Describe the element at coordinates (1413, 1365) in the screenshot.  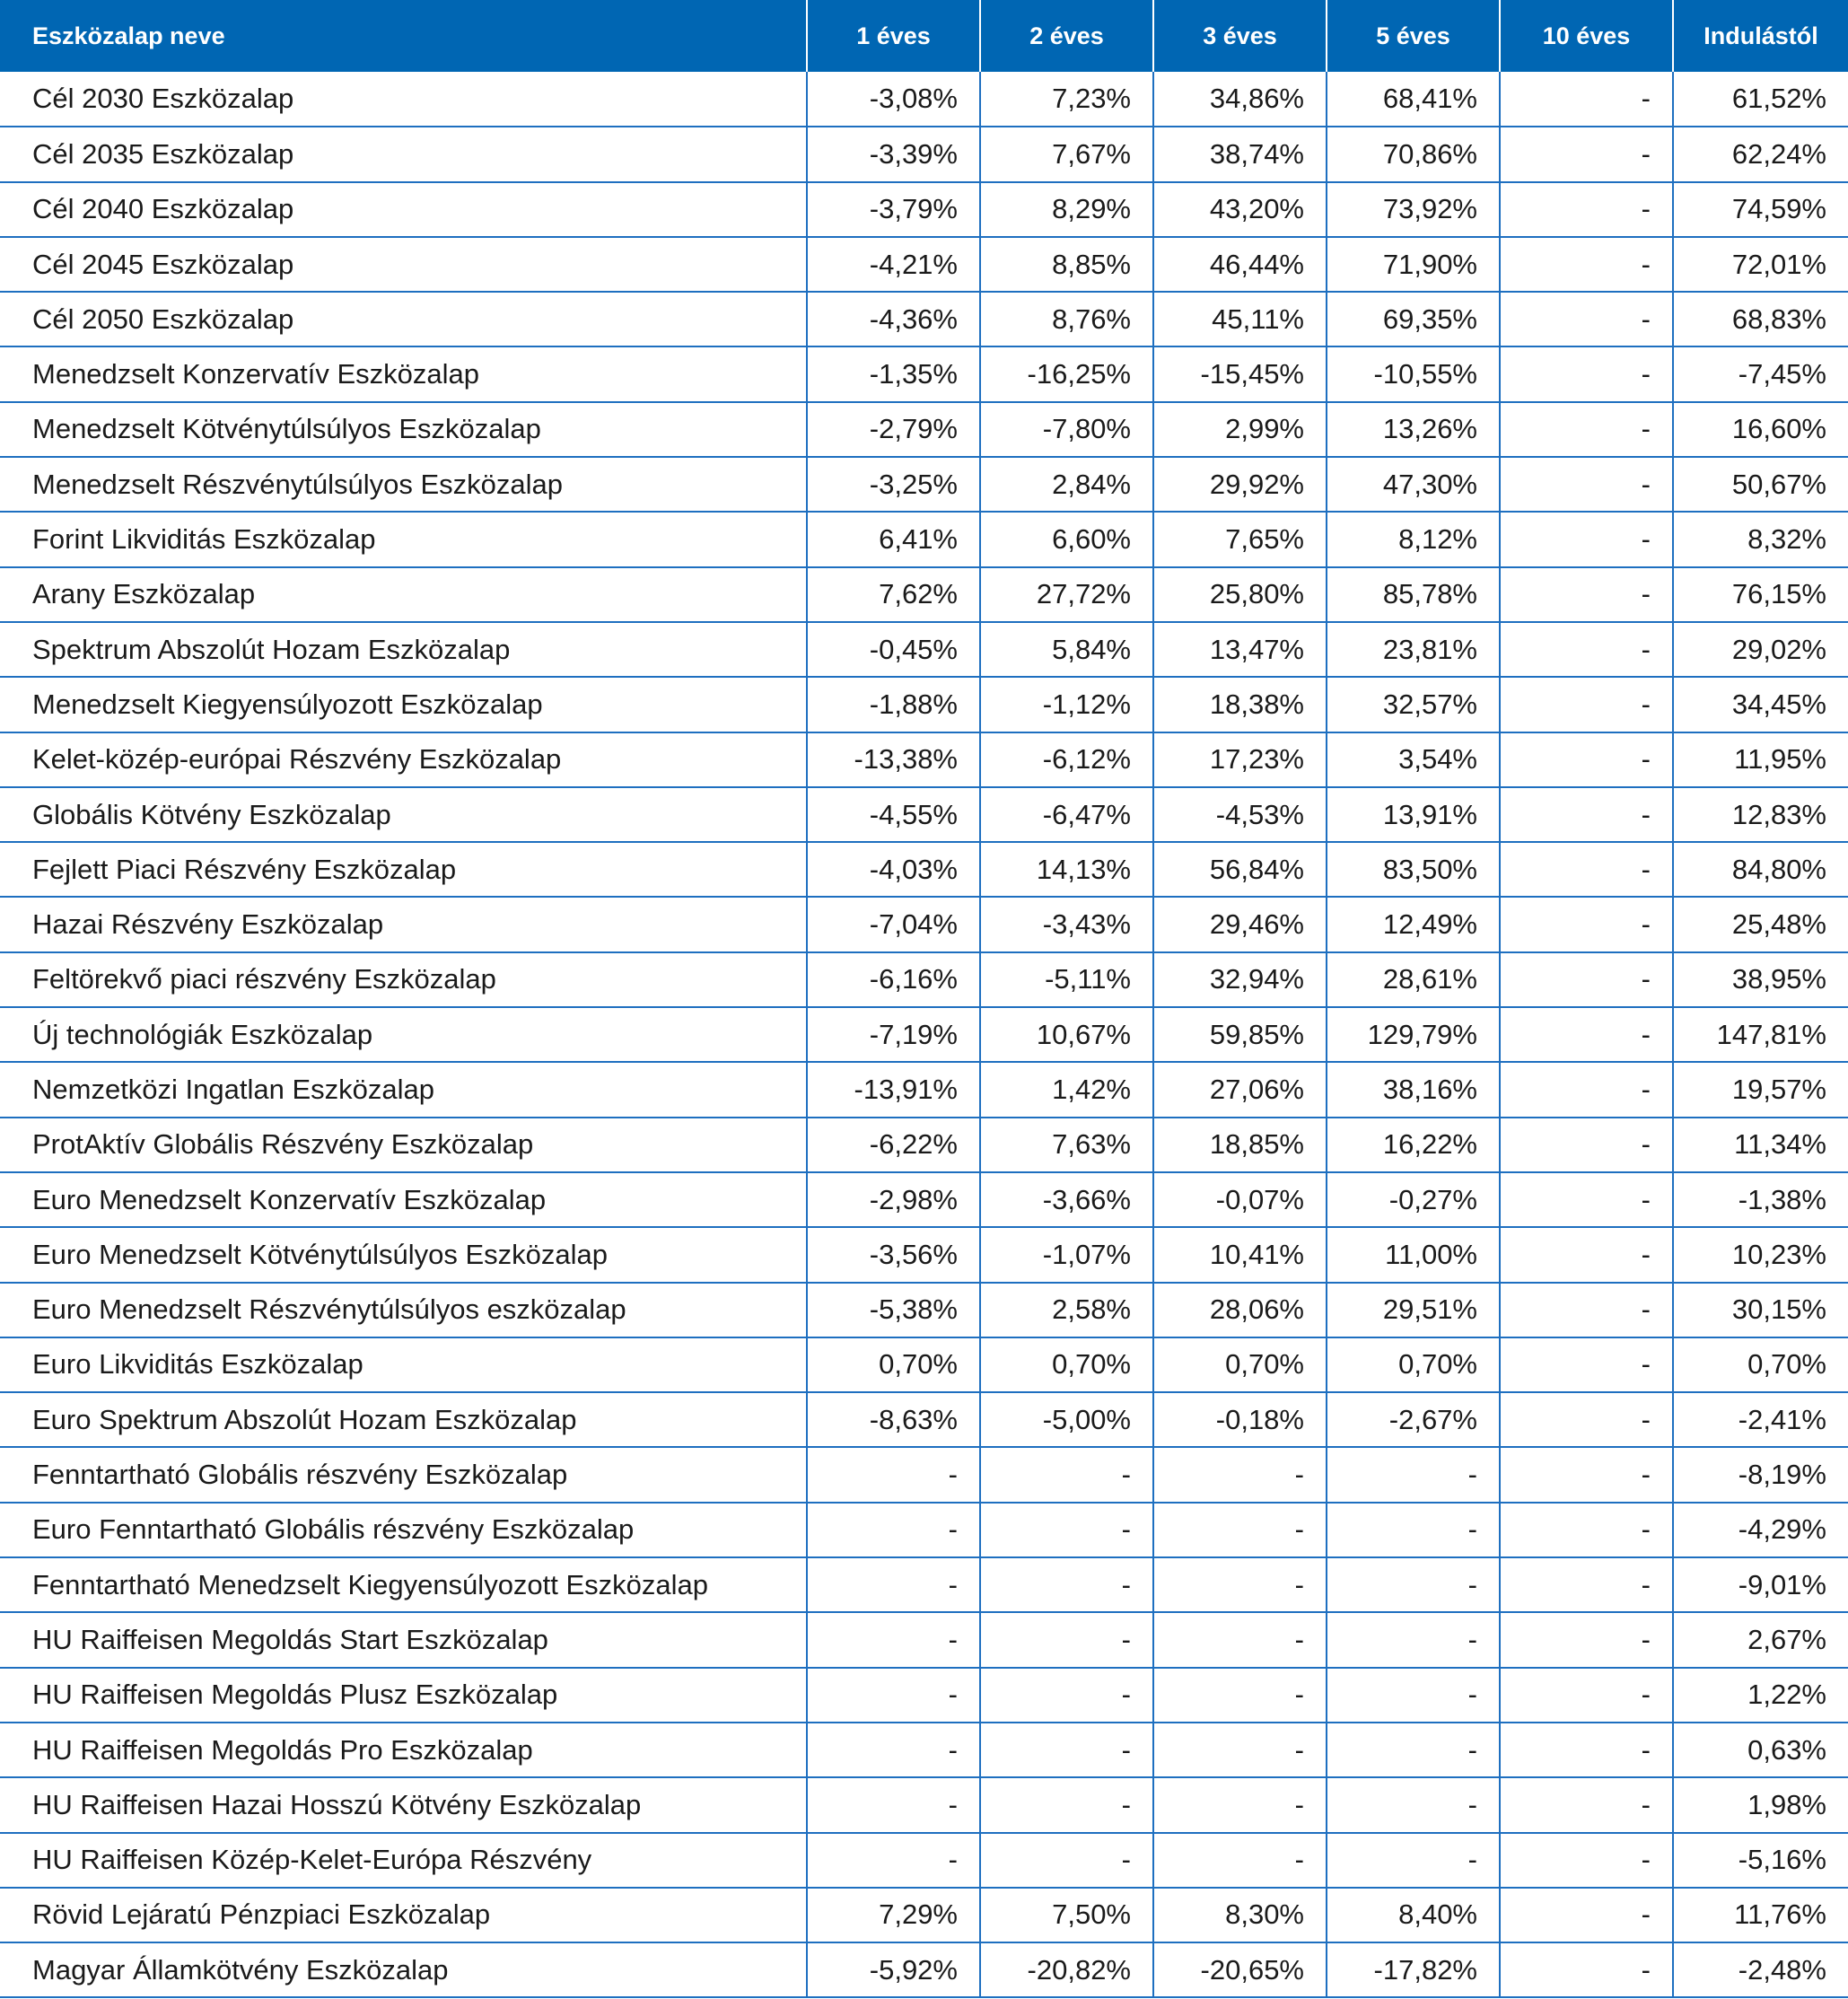
I see `cell-return-5y: 0,70%` at that location.